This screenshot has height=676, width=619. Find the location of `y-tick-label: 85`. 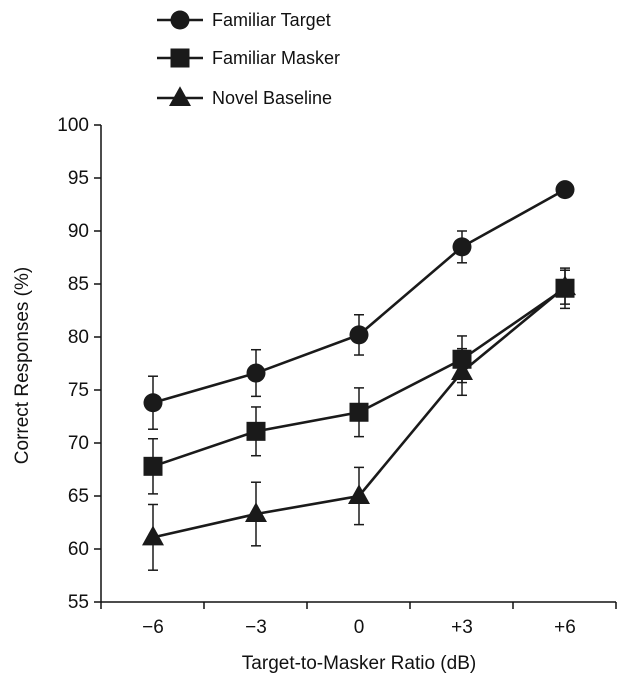

y-tick-label: 85 is located at coordinates (78, 284).